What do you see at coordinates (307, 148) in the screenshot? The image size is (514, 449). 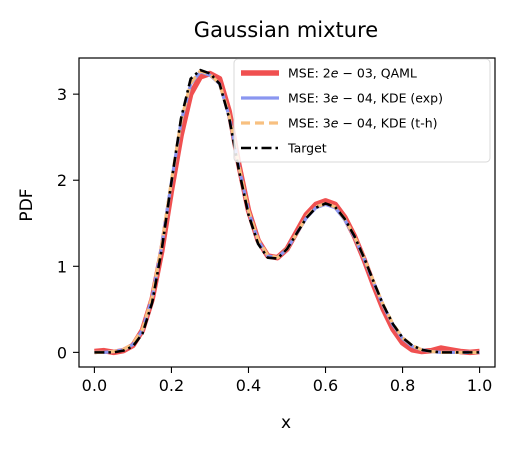 I see `legend-label-4: Target` at bounding box center [307, 148].